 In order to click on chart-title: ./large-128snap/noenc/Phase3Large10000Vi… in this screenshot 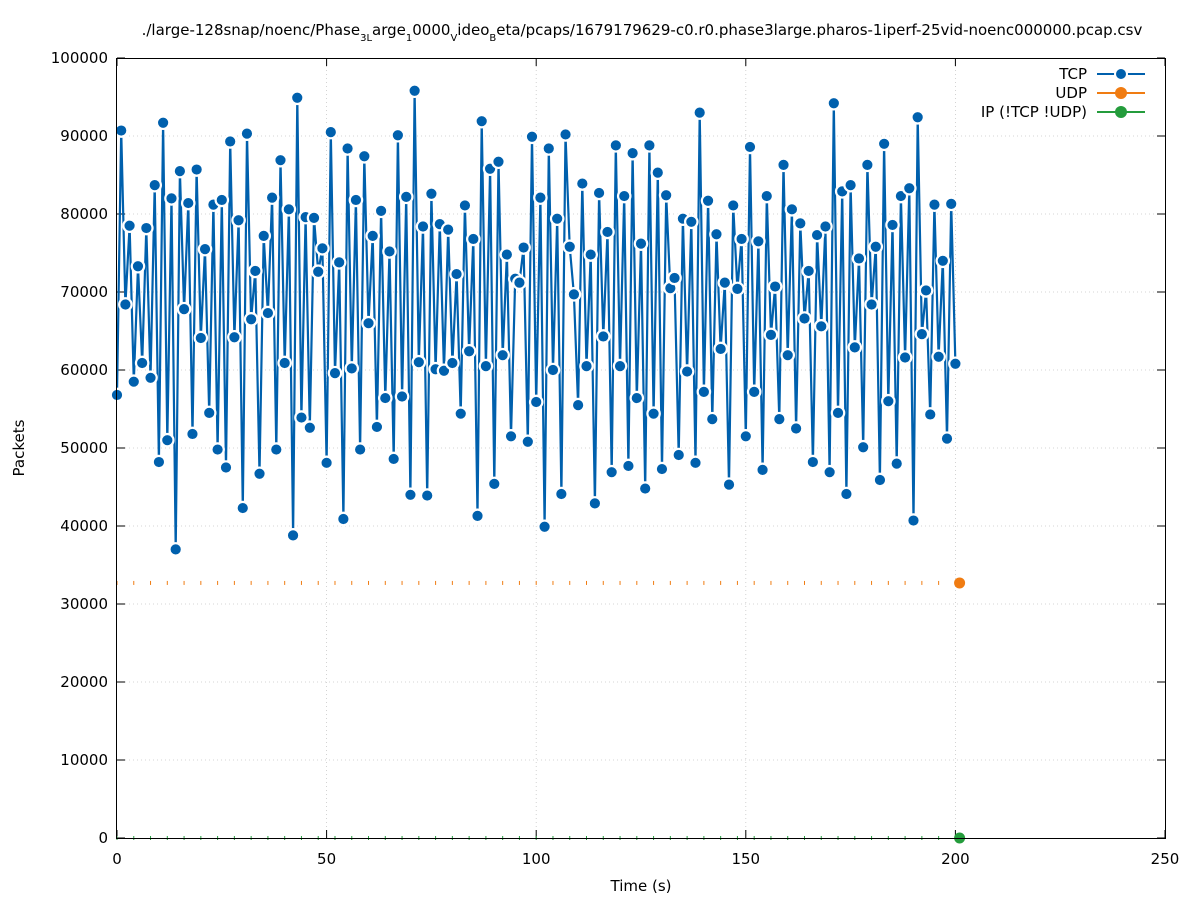, I will do `click(642, 32)`.